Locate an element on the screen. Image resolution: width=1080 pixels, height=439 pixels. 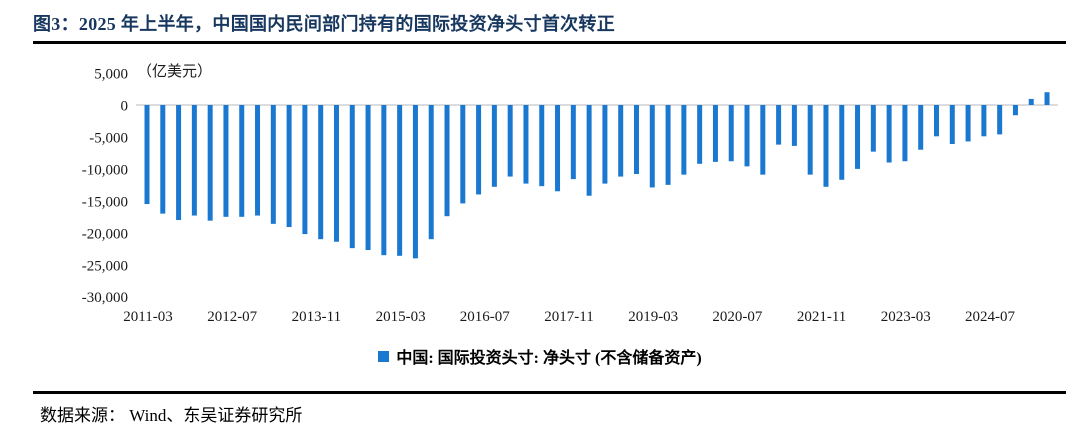
figure-title: 图3：2025 年上半年，中国国内民间部门持有的国际投资净头寸首次转正 is located at coordinates (324, 24).